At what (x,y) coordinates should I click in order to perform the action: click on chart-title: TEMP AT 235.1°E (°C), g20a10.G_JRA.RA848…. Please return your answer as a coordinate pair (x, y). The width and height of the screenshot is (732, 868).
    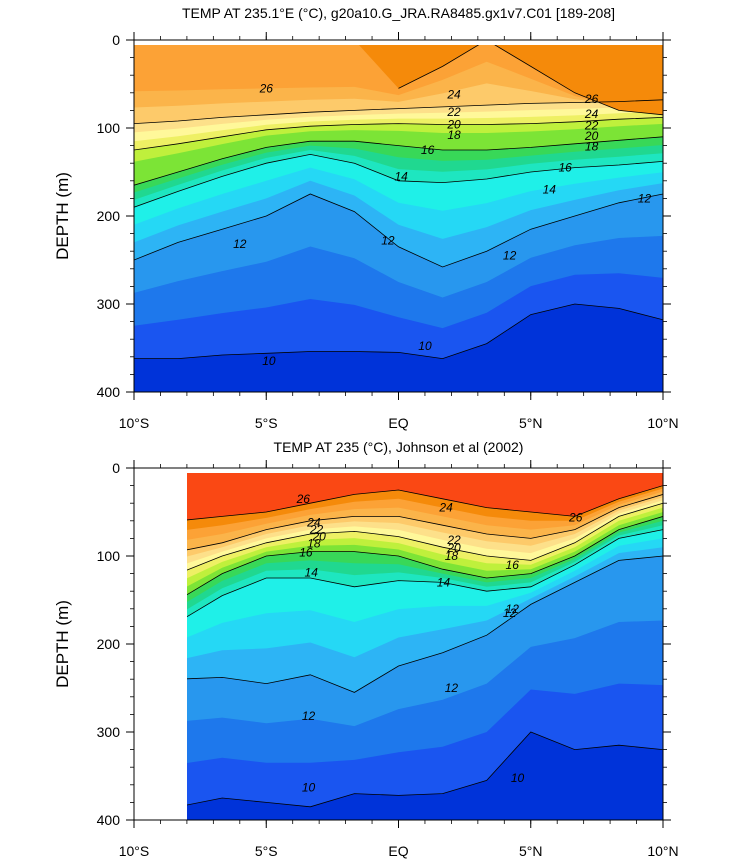
    Looking at the image, I should click on (398, 13).